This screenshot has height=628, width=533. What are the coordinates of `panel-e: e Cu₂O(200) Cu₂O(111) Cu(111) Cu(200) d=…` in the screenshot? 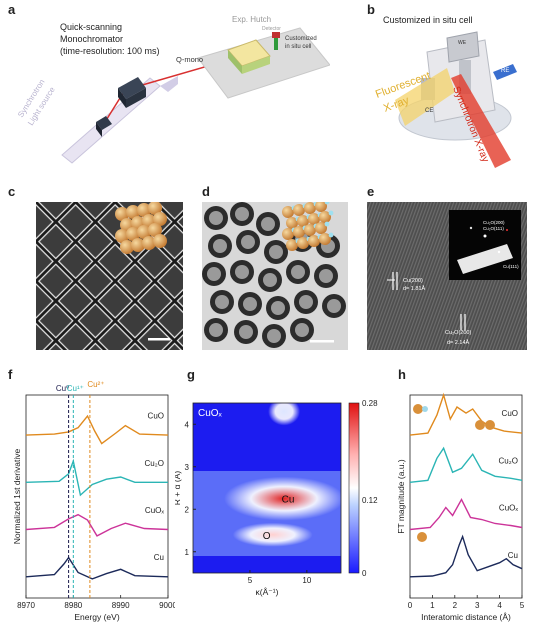 It's located at (444, 269).